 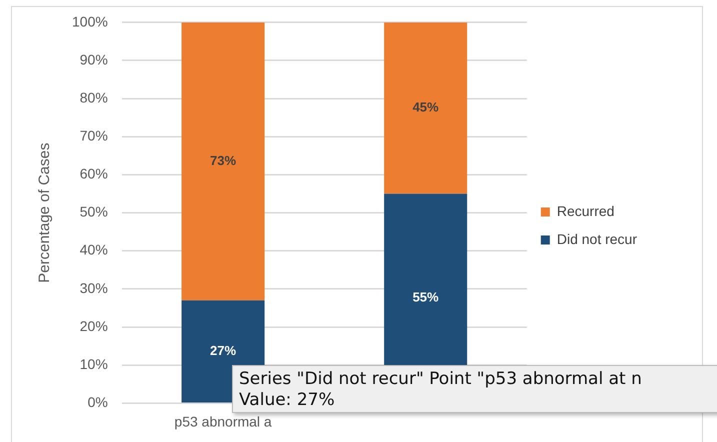 What do you see at coordinates (287, 400) in the screenshot?
I see `annotation: Value: 27%` at bounding box center [287, 400].